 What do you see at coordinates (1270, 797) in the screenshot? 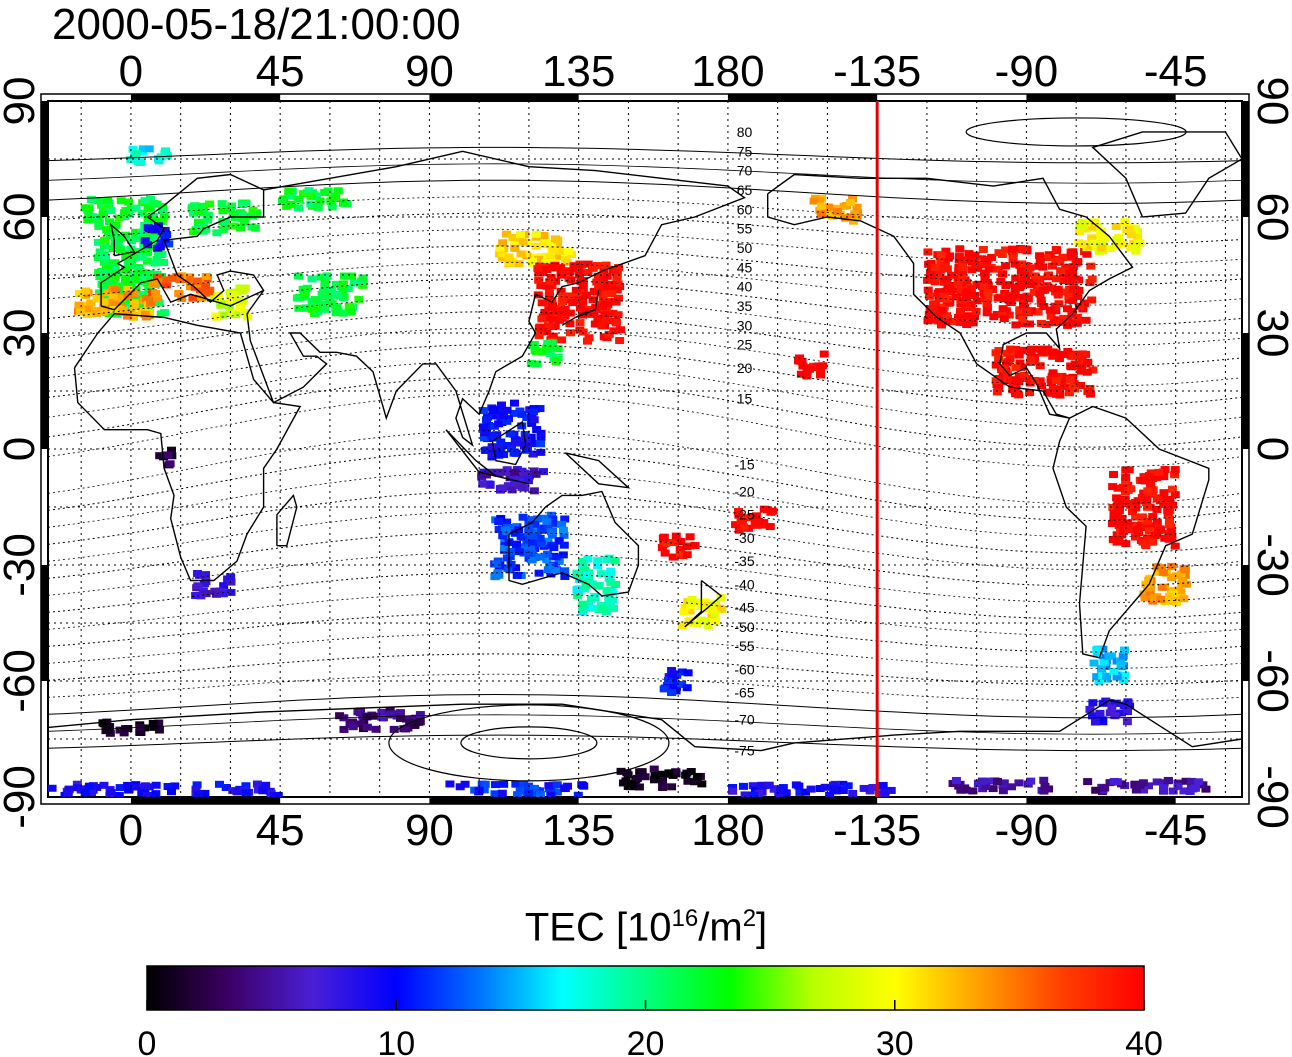
I see `y-tick-label-right: -90` at bounding box center [1270, 797].